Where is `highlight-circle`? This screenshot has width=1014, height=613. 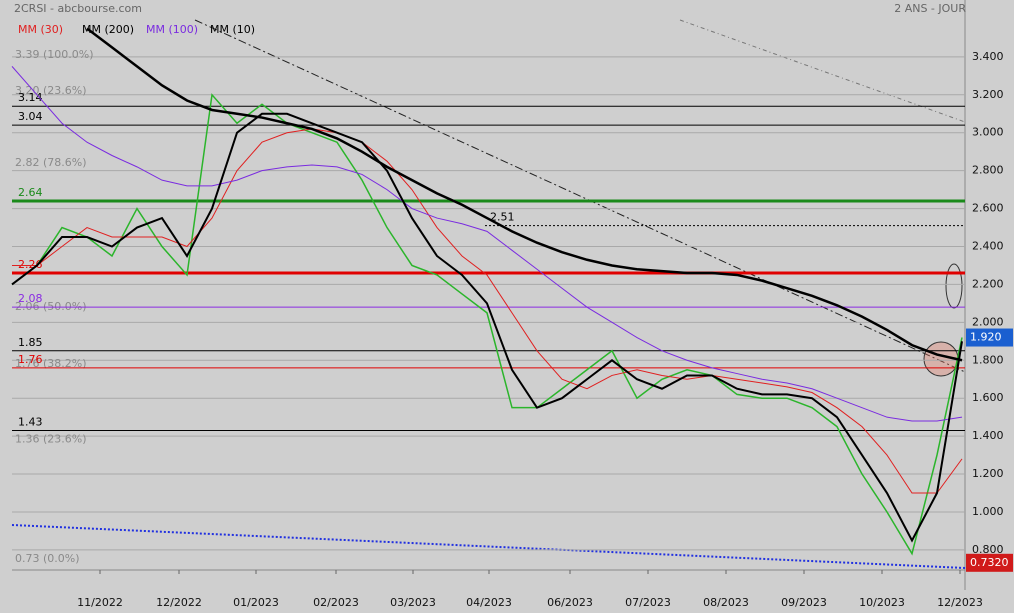
highlight-circle is located at coordinates (954, 286).